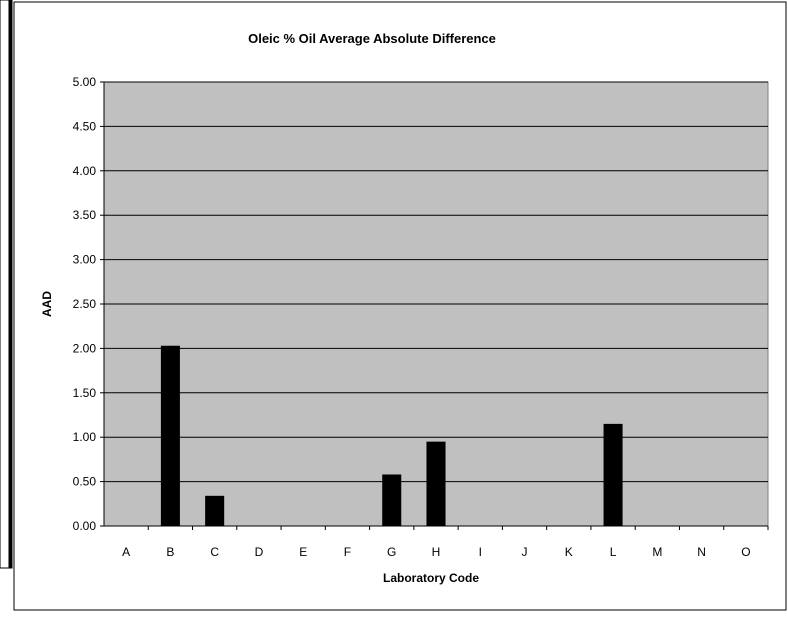  I want to click on y-tick-label: 0.50, so click(85, 482).